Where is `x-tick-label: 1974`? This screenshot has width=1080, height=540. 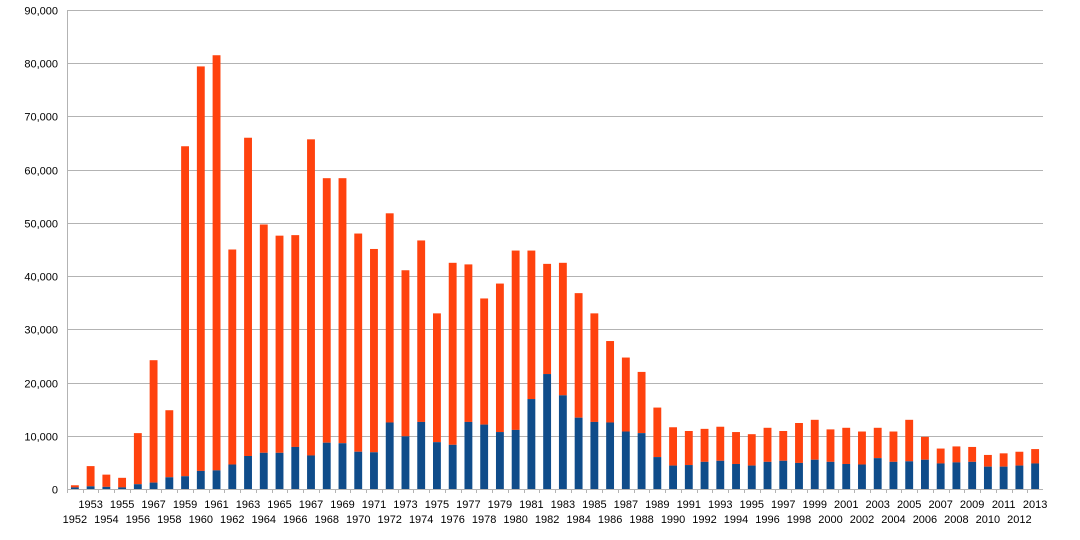
x-tick-label: 1974 is located at coordinates (421, 520).